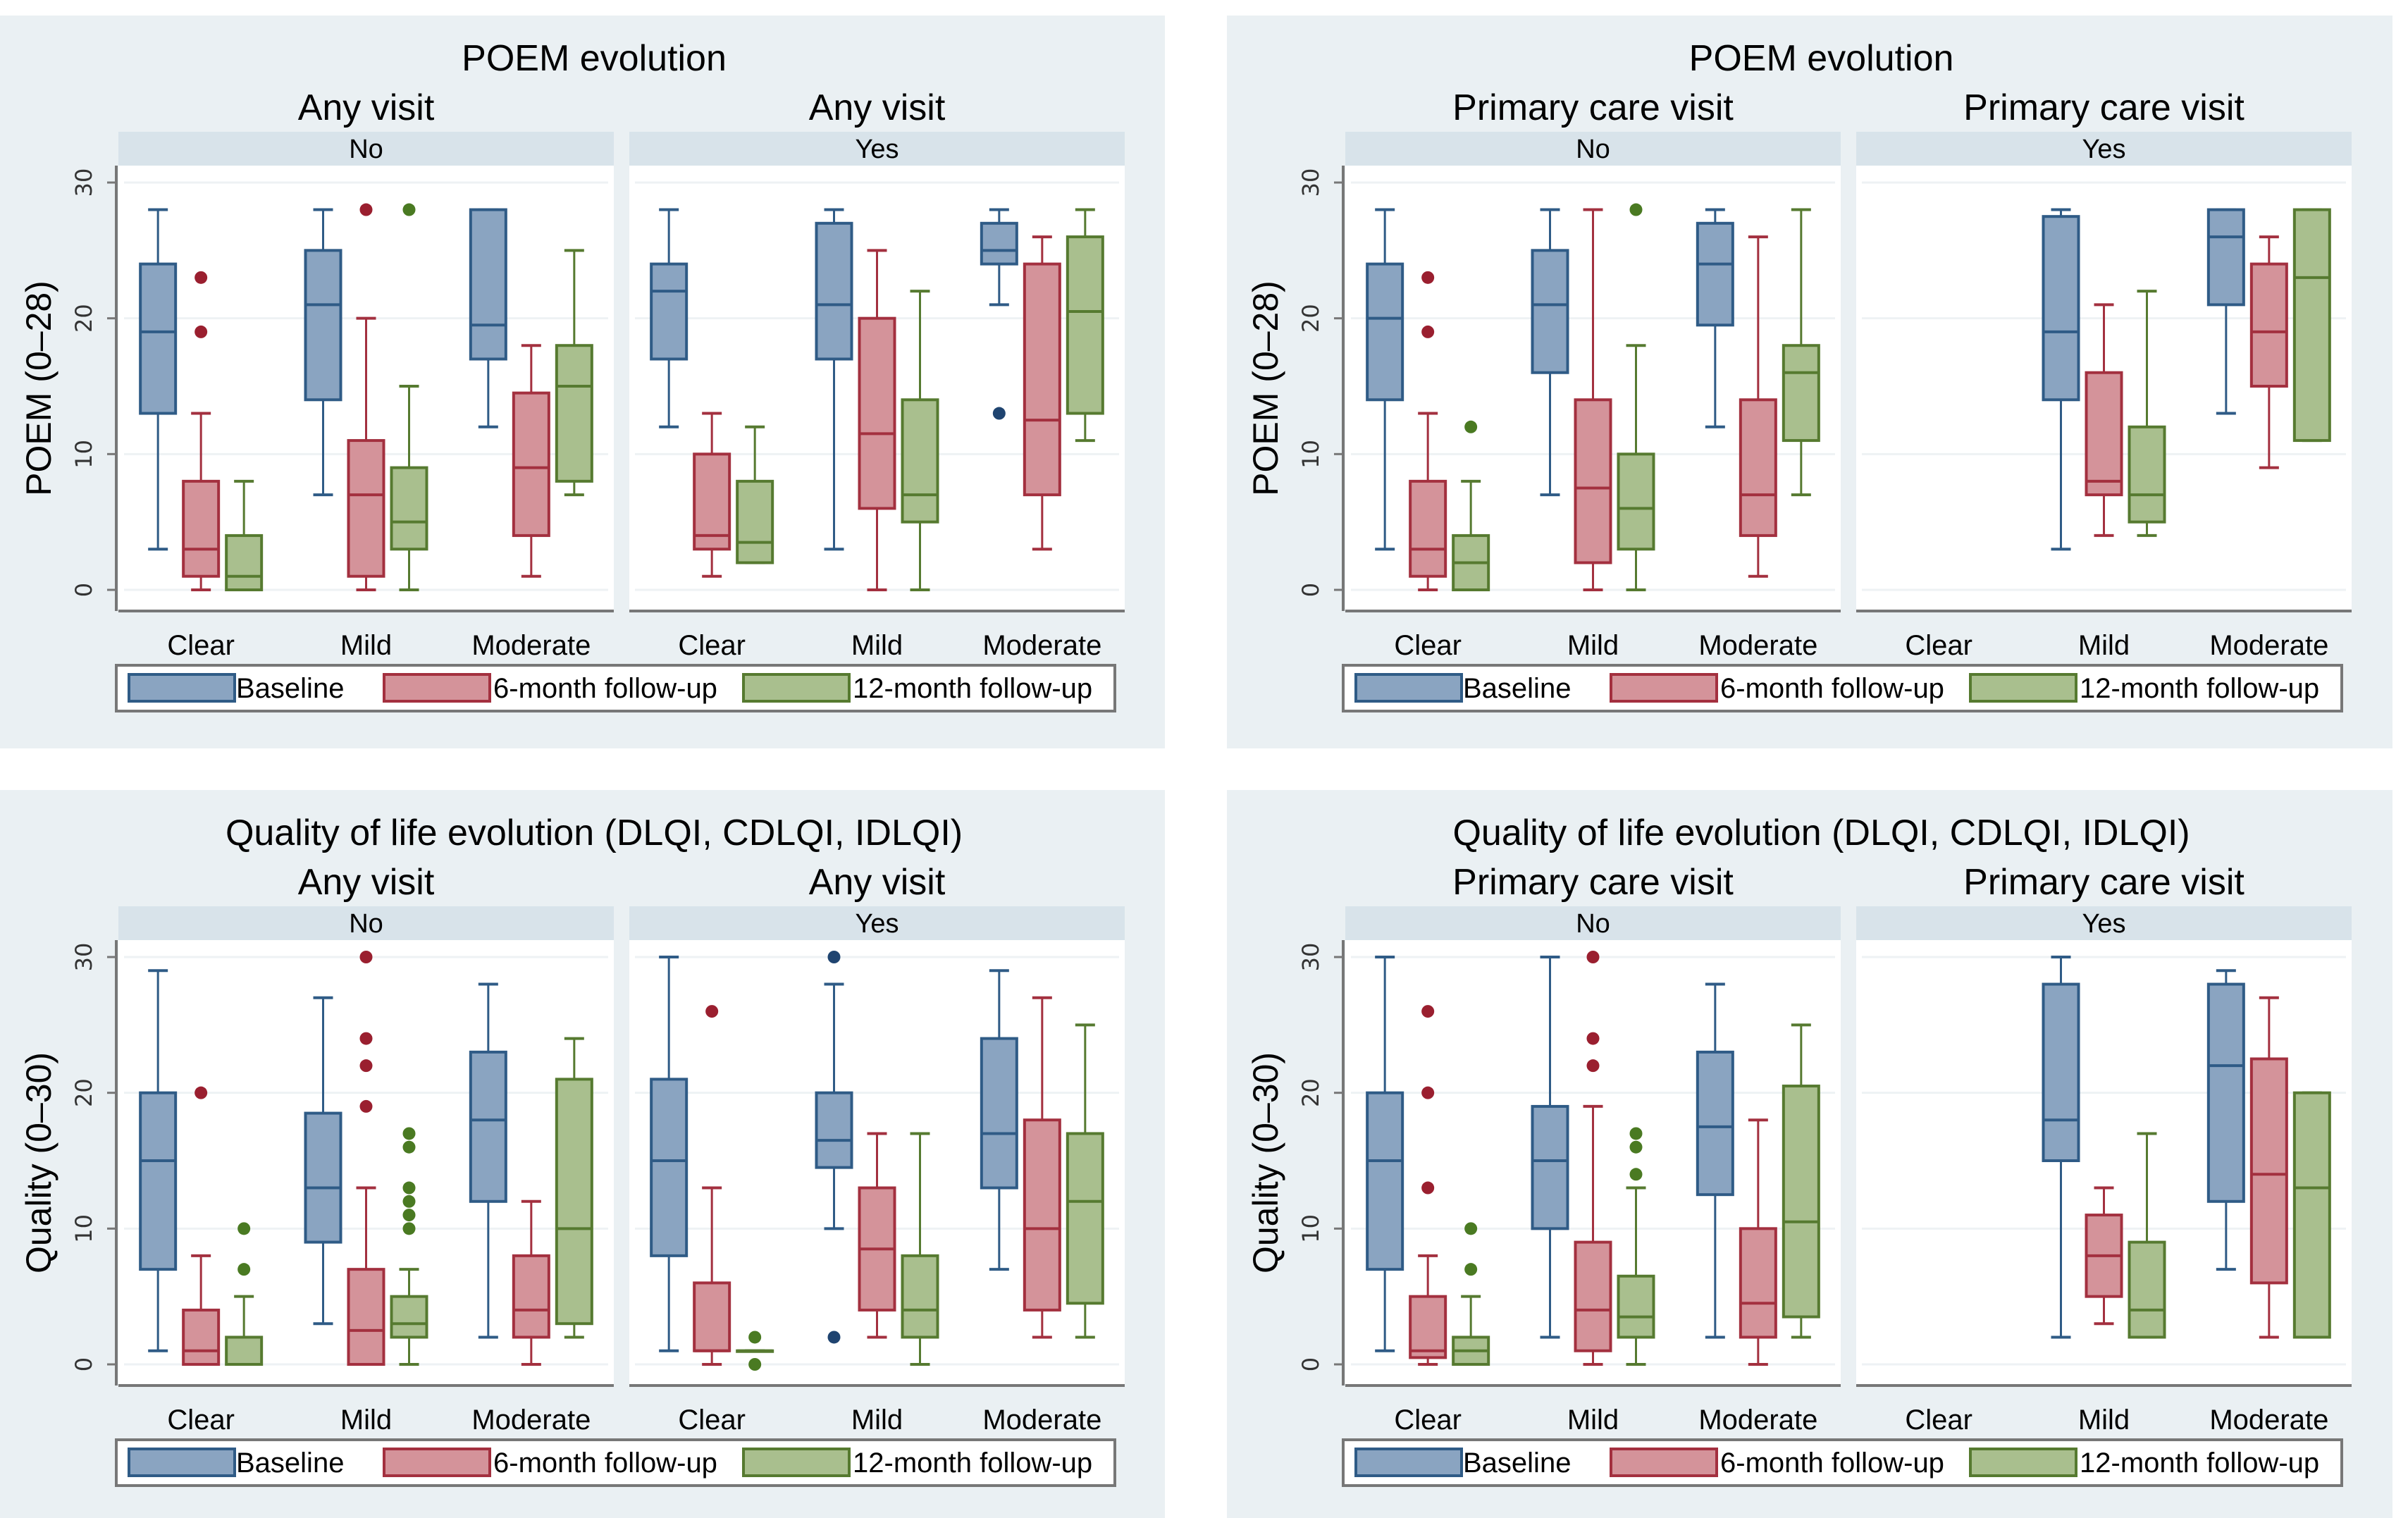 This screenshot has width=2408, height=1518. Describe the element at coordinates (2104, 1149) in the screenshot. I see `facet-yes: Primary care visit Yes Clear Mild Moderate` at that location.